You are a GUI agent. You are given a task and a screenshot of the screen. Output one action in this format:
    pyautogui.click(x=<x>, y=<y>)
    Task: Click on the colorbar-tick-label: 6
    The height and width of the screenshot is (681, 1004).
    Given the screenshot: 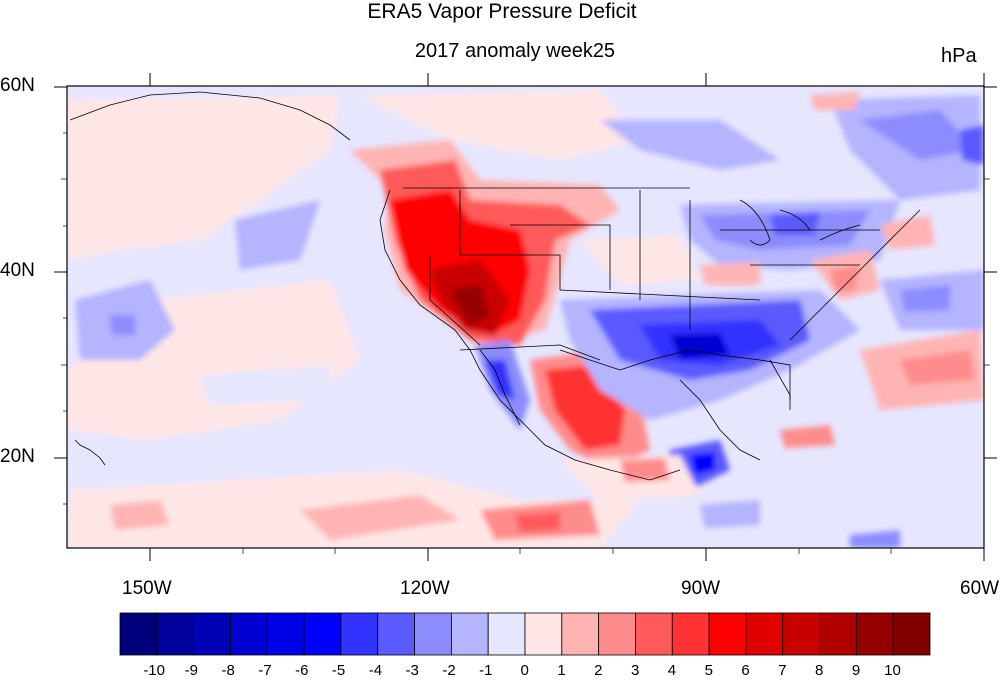 What is the action you would take?
    pyautogui.click(x=745, y=670)
    